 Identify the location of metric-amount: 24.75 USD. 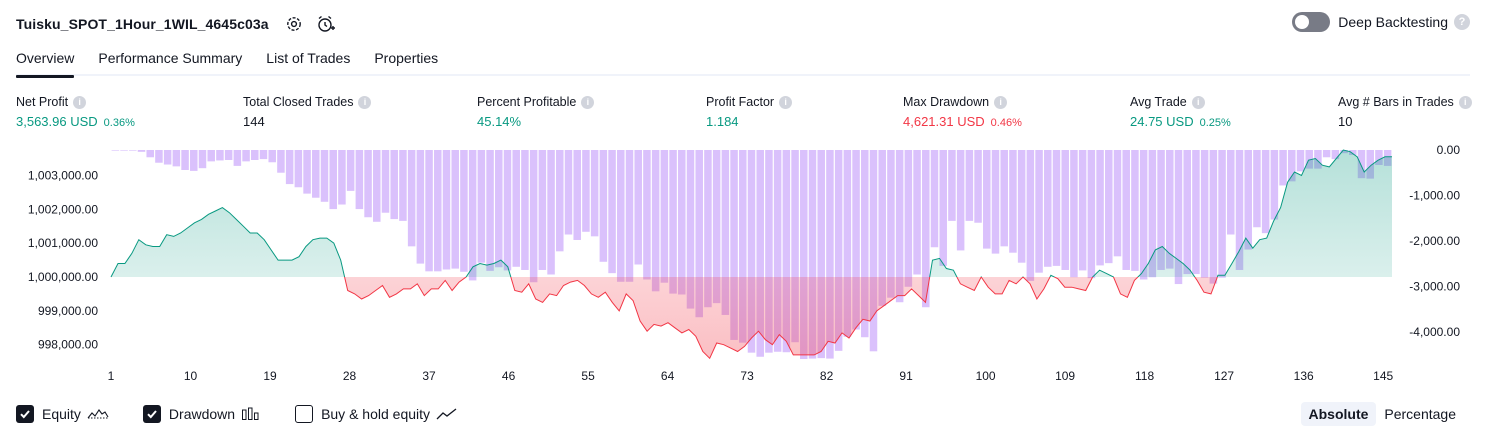
(1162, 121).